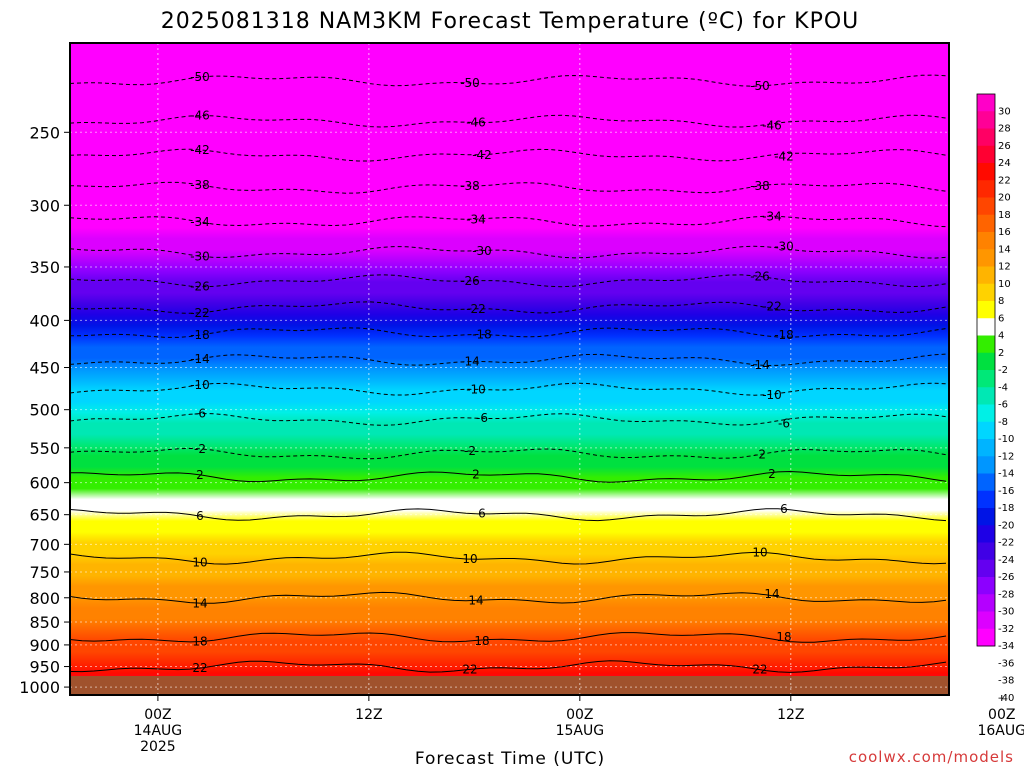 The image size is (1024, 768). I want to click on isotherm-label: -34, so click(476, 219).